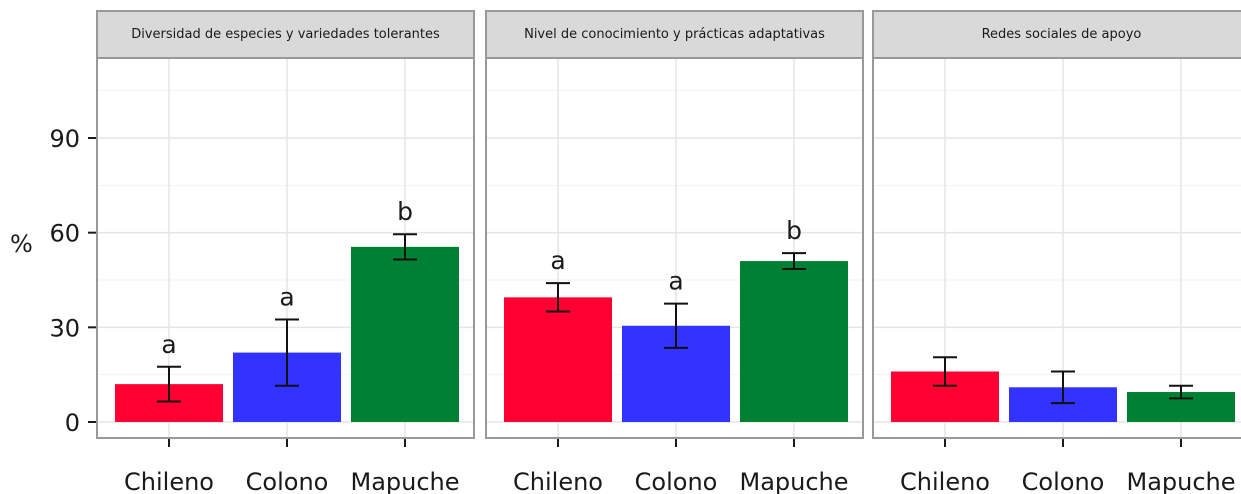 Image resolution: width=1241 pixels, height=494 pixels. What do you see at coordinates (558, 359) in the screenshot?
I see `bar-chileno` at bounding box center [558, 359].